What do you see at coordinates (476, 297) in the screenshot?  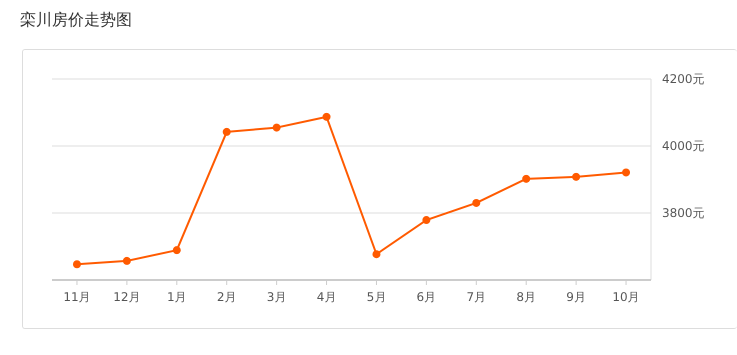 I see `x-tick-label: 7月` at bounding box center [476, 297].